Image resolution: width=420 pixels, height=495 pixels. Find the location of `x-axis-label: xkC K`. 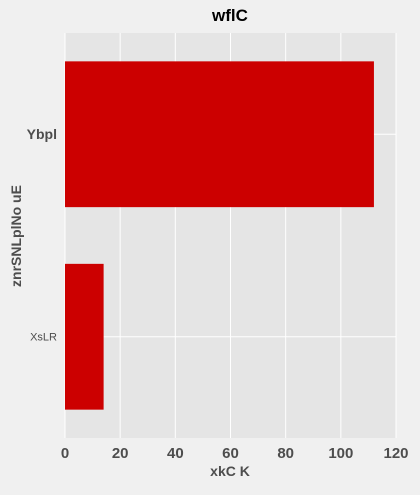

x-axis-label: xkC K is located at coordinates (230, 471).